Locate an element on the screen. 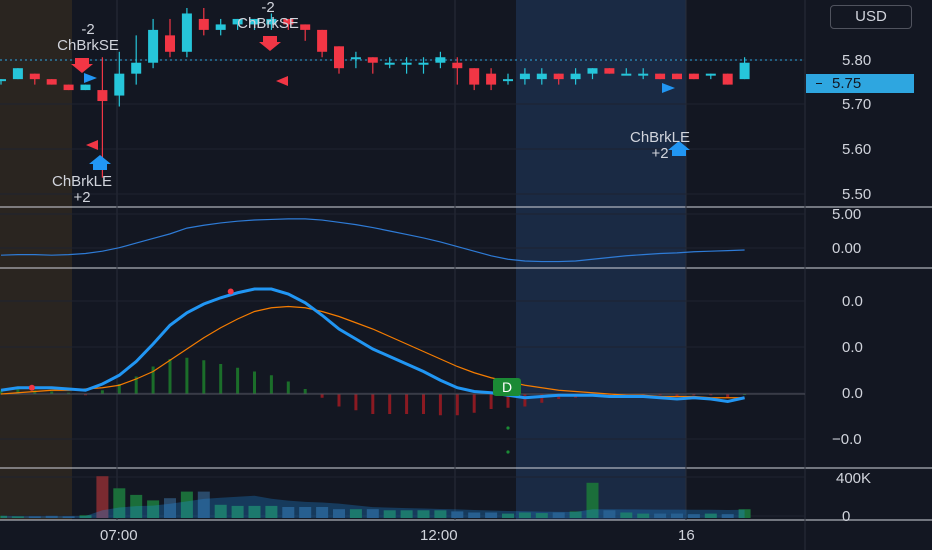  macd-tick: −0.0 is located at coordinates (847, 439).